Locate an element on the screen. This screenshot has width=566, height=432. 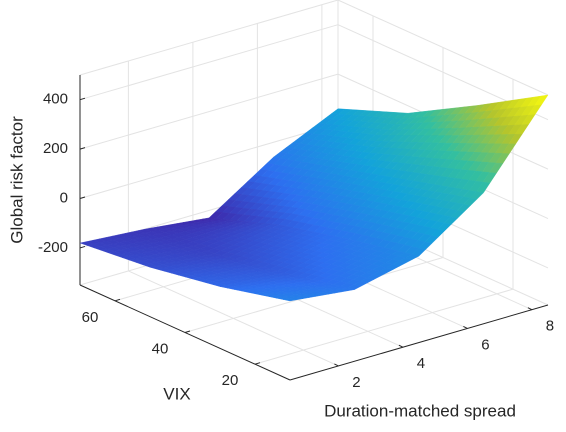
x-tick-label: 8 is located at coordinates (550, 326).